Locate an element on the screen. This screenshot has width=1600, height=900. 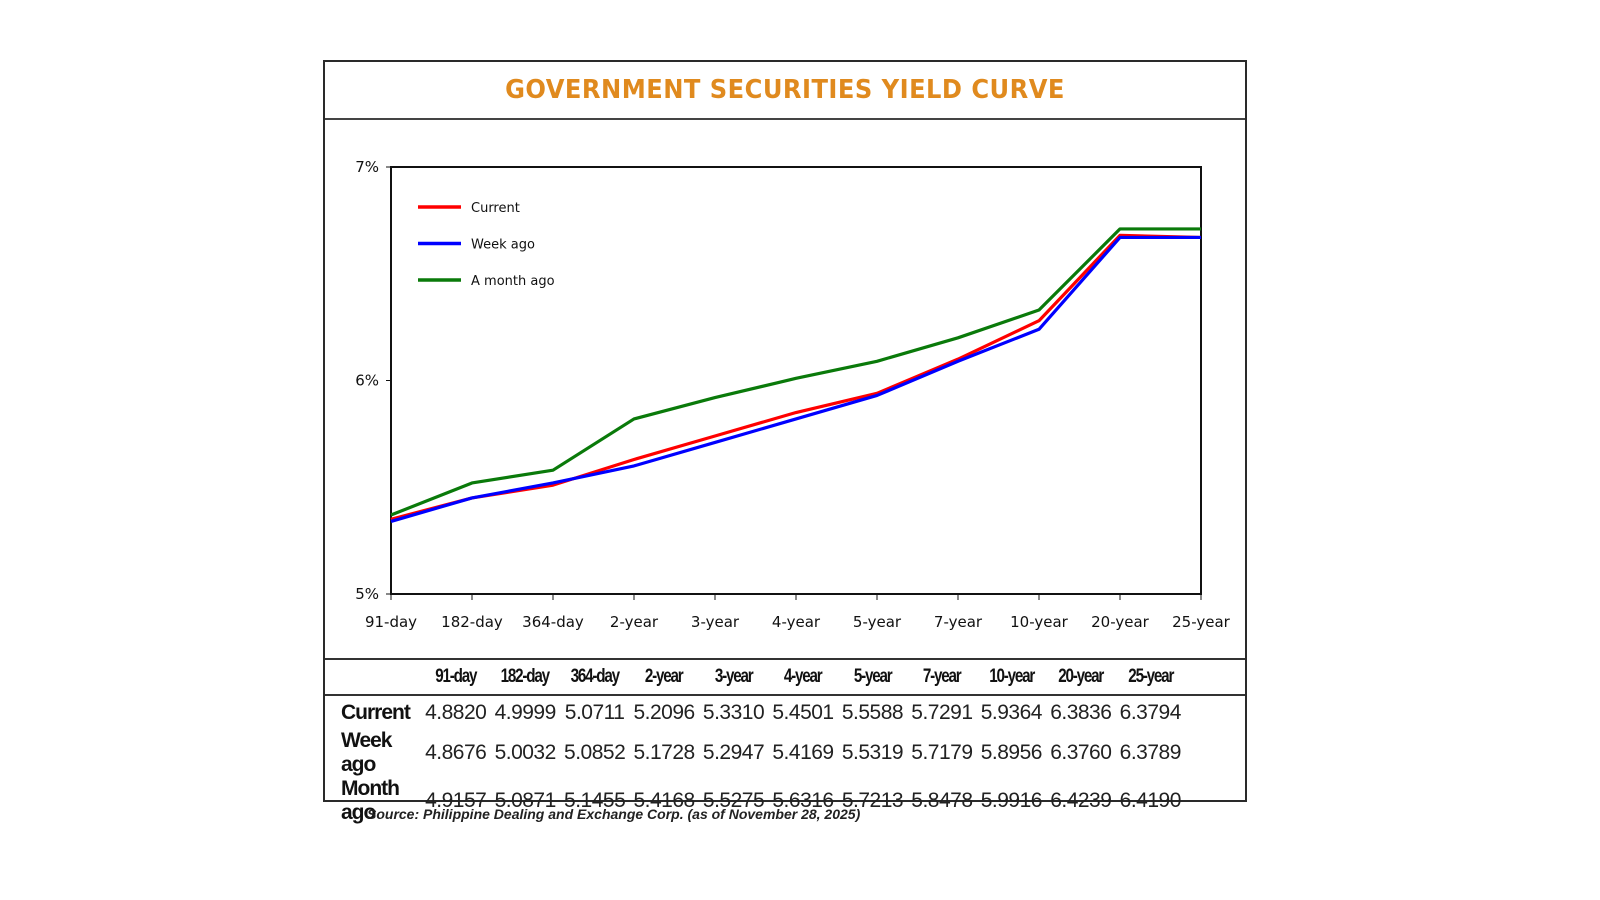
value-cell: 5.0032 is located at coordinates (525, 752).